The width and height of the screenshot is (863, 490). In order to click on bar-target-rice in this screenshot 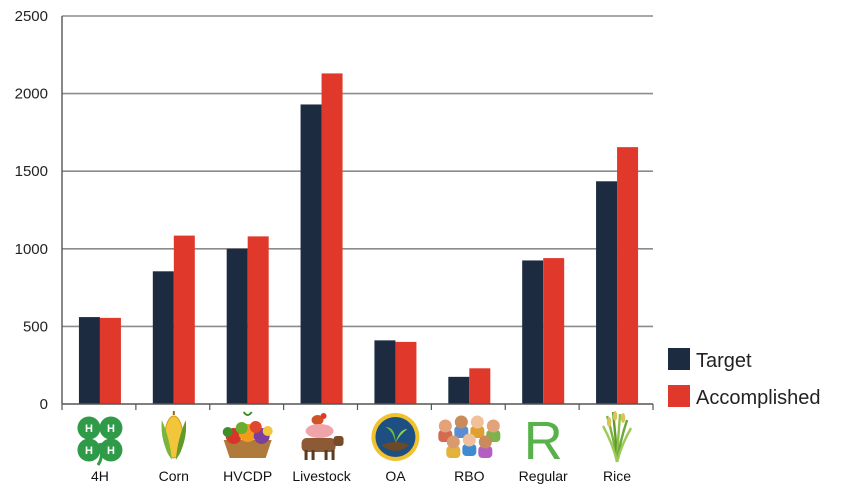, I will do `click(607, 292)`.